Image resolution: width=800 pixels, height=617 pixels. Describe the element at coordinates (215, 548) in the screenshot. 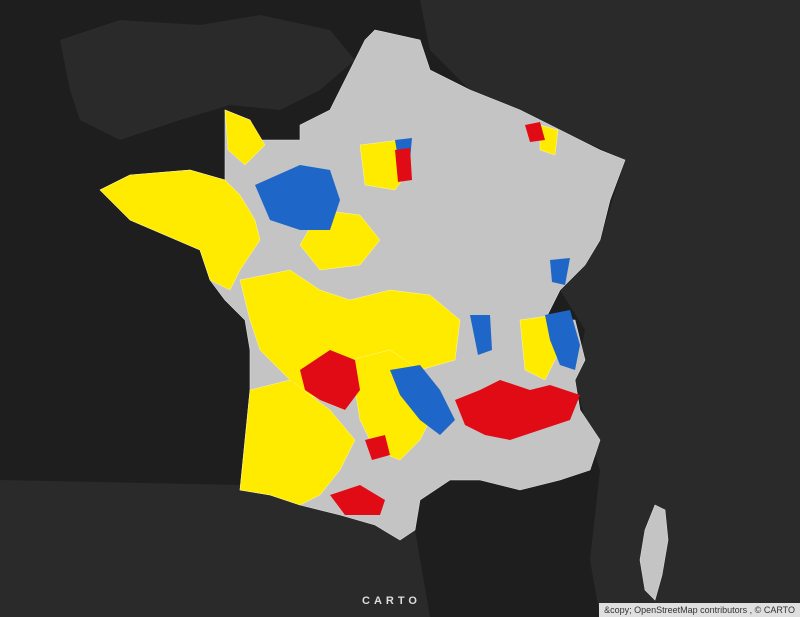

I see `land-spain` at that location.